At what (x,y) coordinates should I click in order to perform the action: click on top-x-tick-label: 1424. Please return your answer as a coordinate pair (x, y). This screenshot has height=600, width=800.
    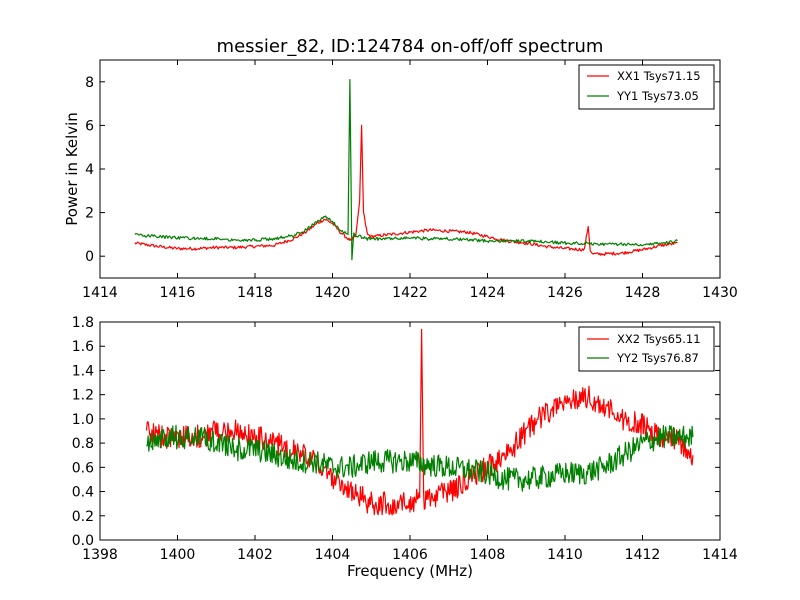
    Looking at the image, I should click on (488, 293).